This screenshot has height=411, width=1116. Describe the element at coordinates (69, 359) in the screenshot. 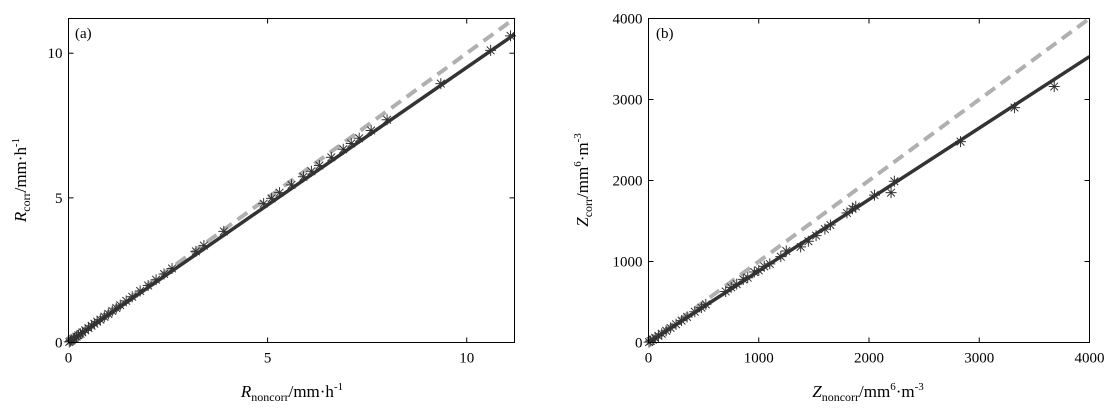

I see `panel-a-x-tick-label: 0` at that location.